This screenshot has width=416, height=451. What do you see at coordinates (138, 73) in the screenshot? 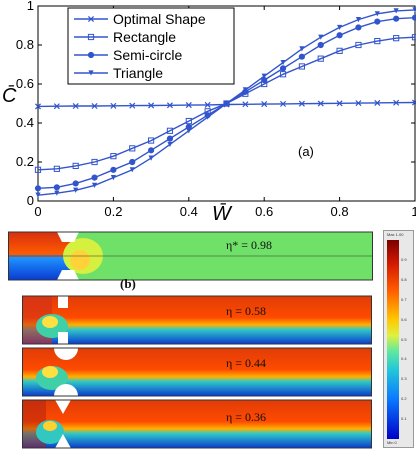
I see `legend-label: Triangle` at bounding box center [138, 73].